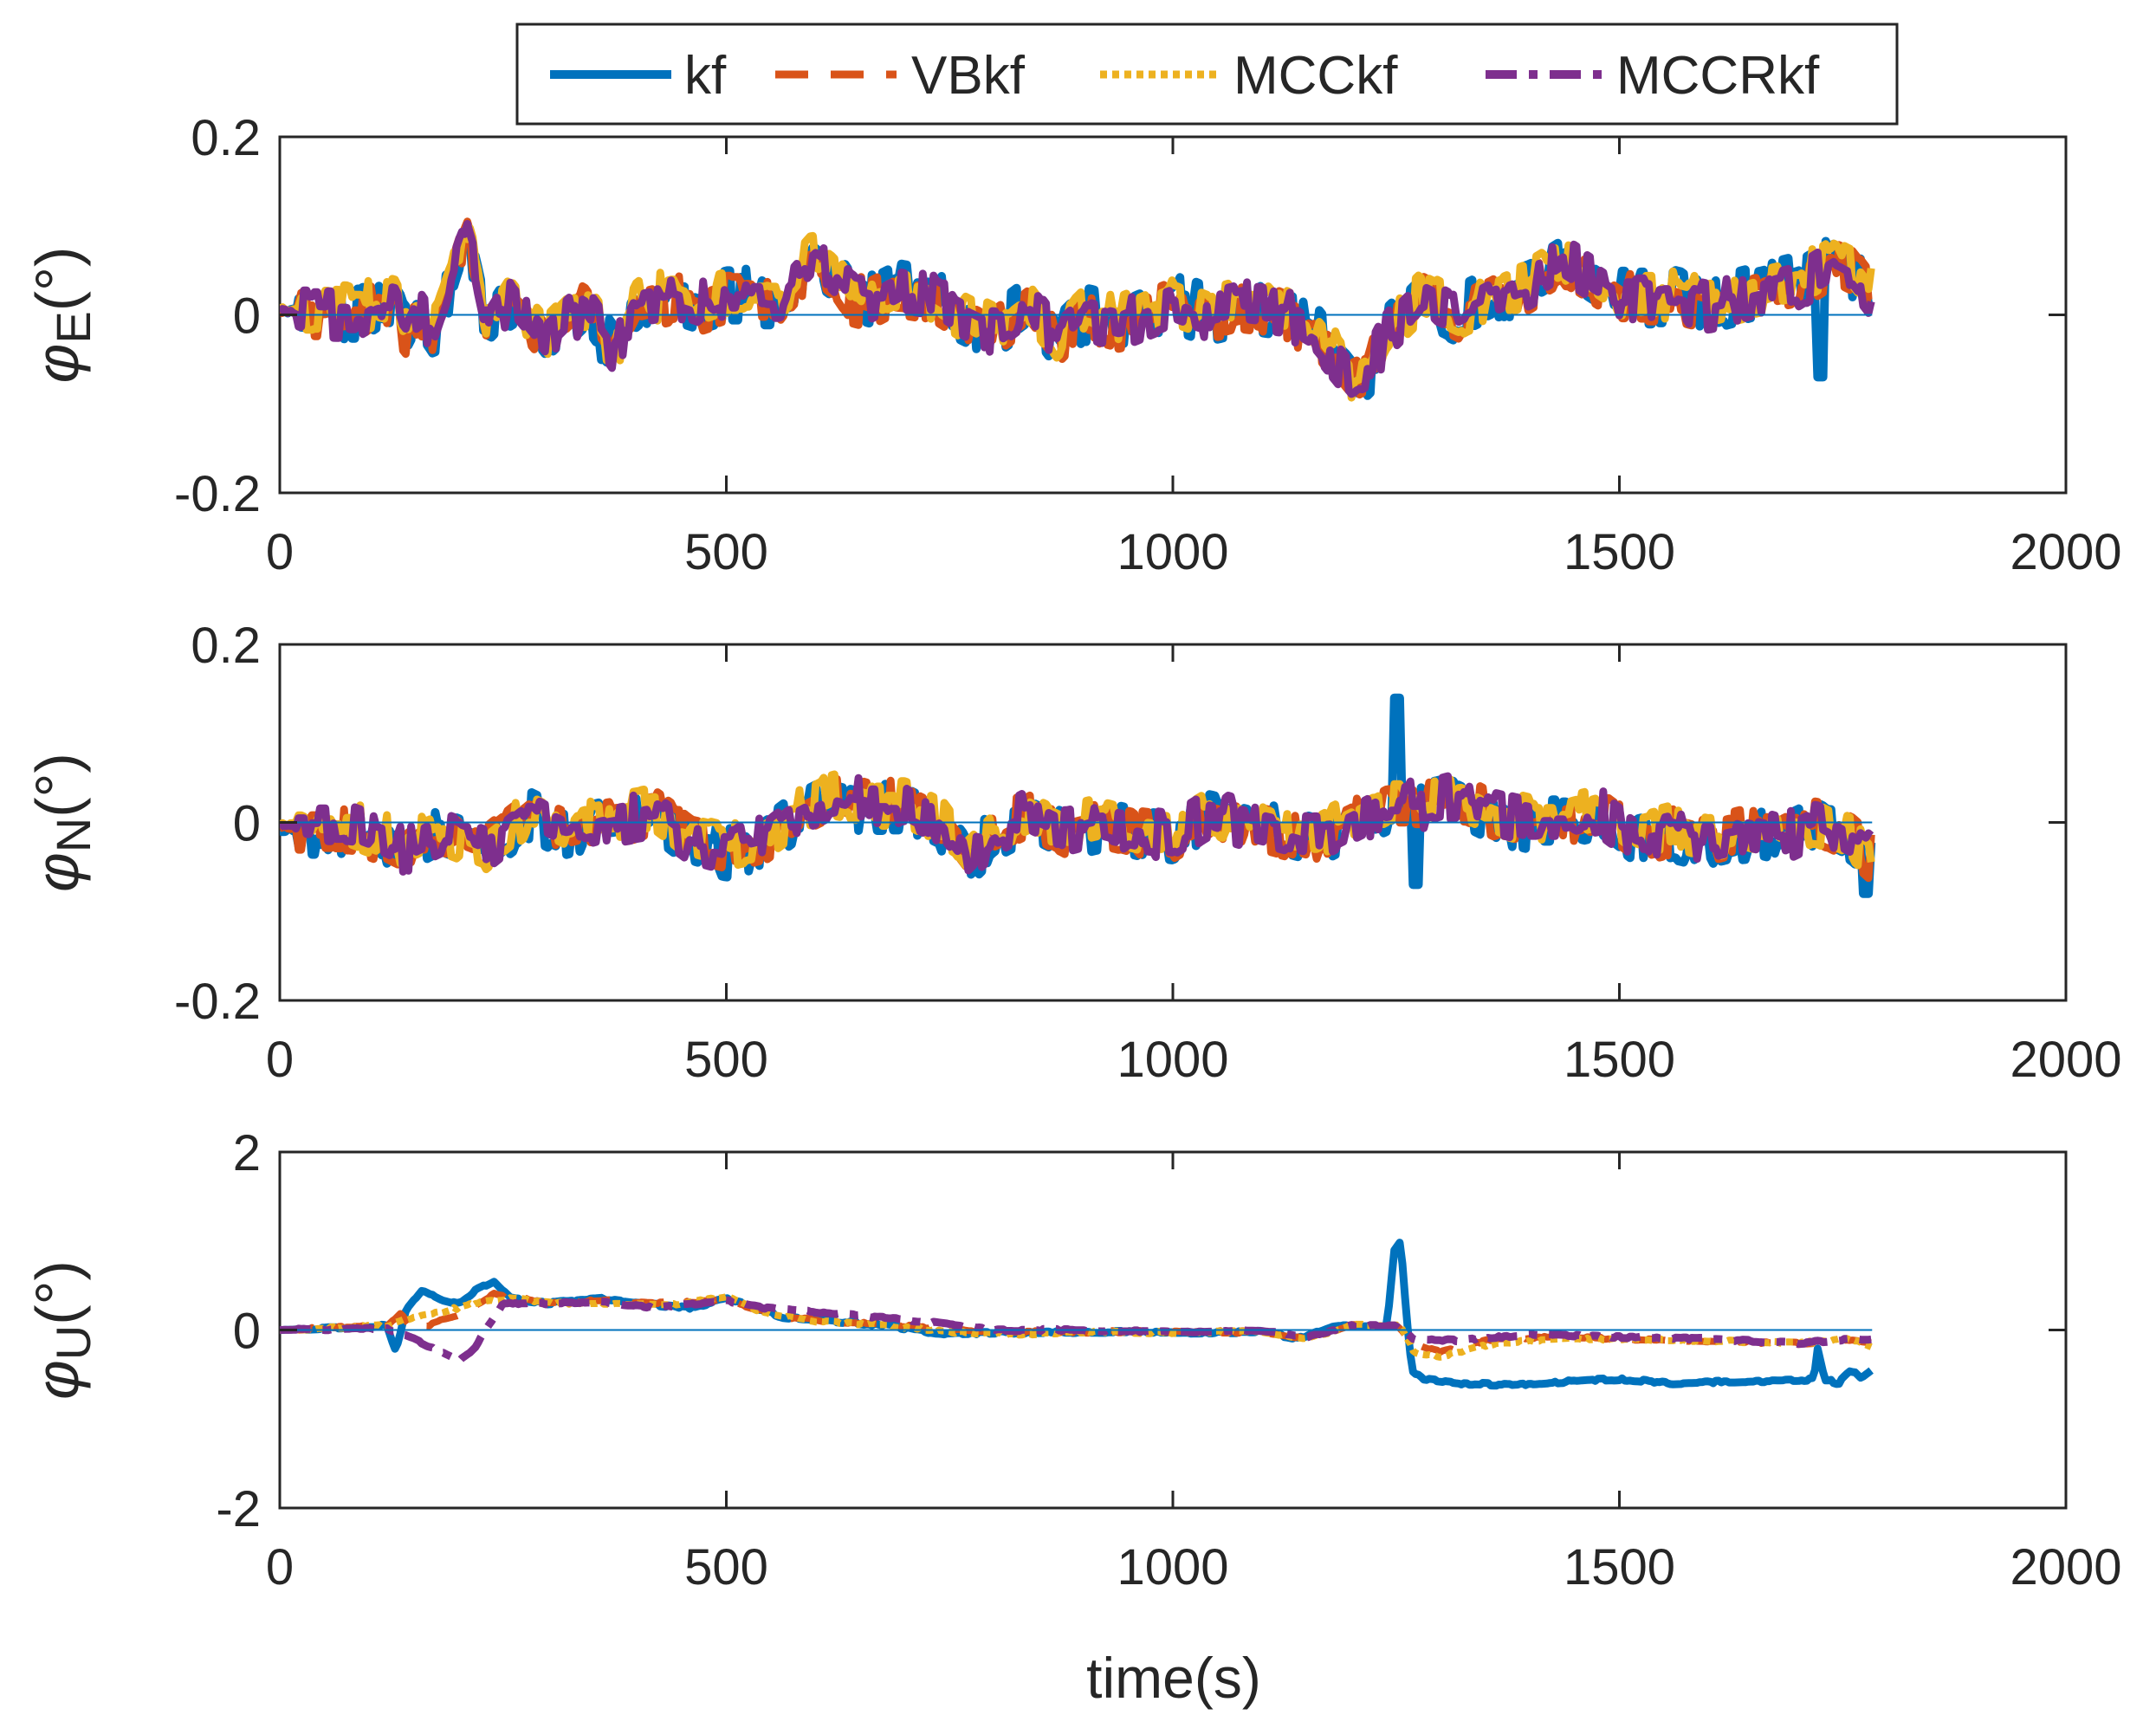  What do you see at coordinates (73, 835) in the screenshot?
I see `y-axis-label-subscript: N` at bounding box center [73, 835].